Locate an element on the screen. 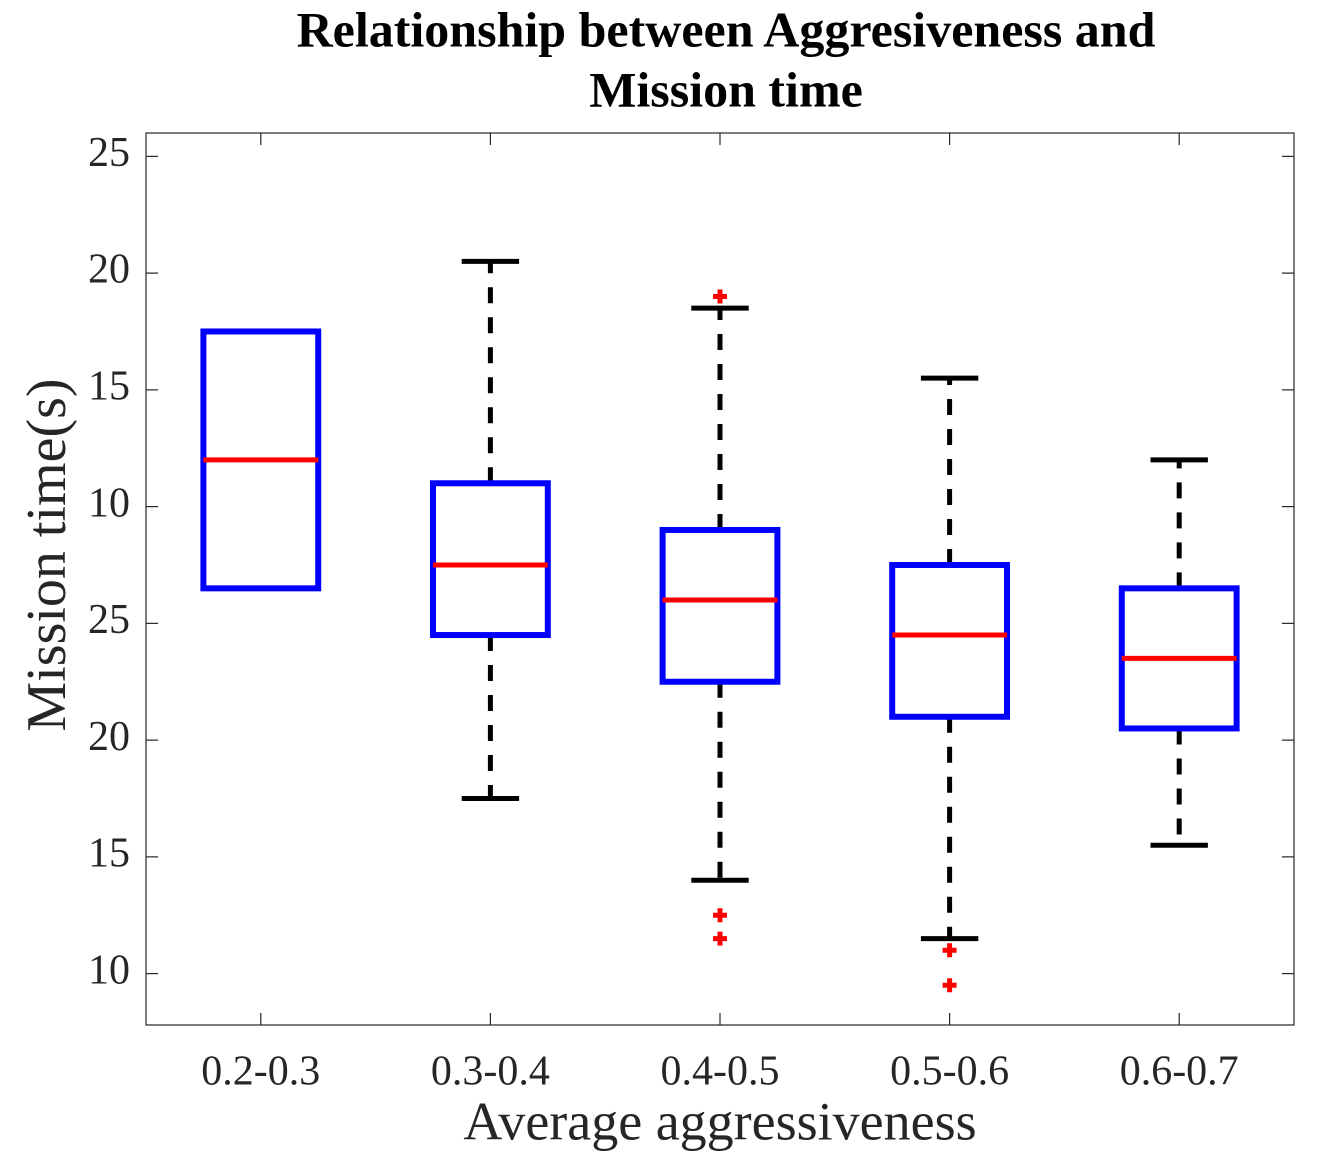 This screenshot has height=1163, width=1327. chart-title: Mission time is located at coordinates (726, 89).